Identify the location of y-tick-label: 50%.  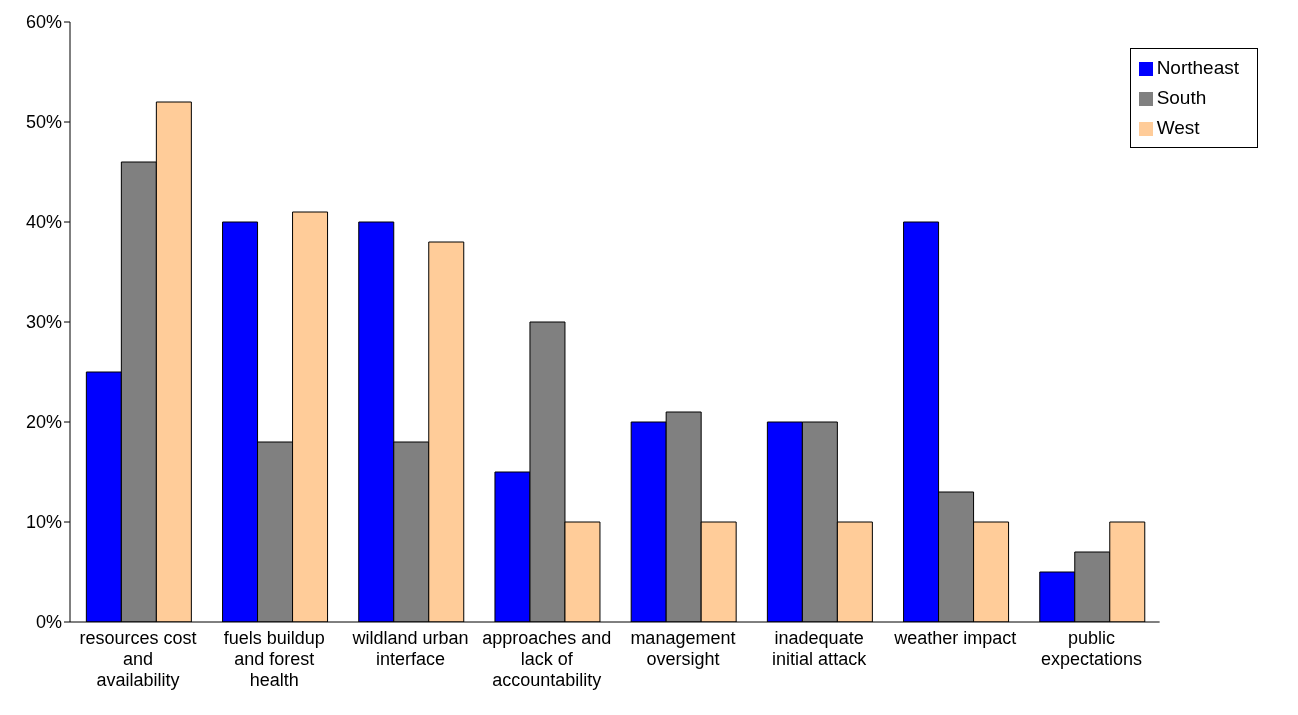
(43, 122).